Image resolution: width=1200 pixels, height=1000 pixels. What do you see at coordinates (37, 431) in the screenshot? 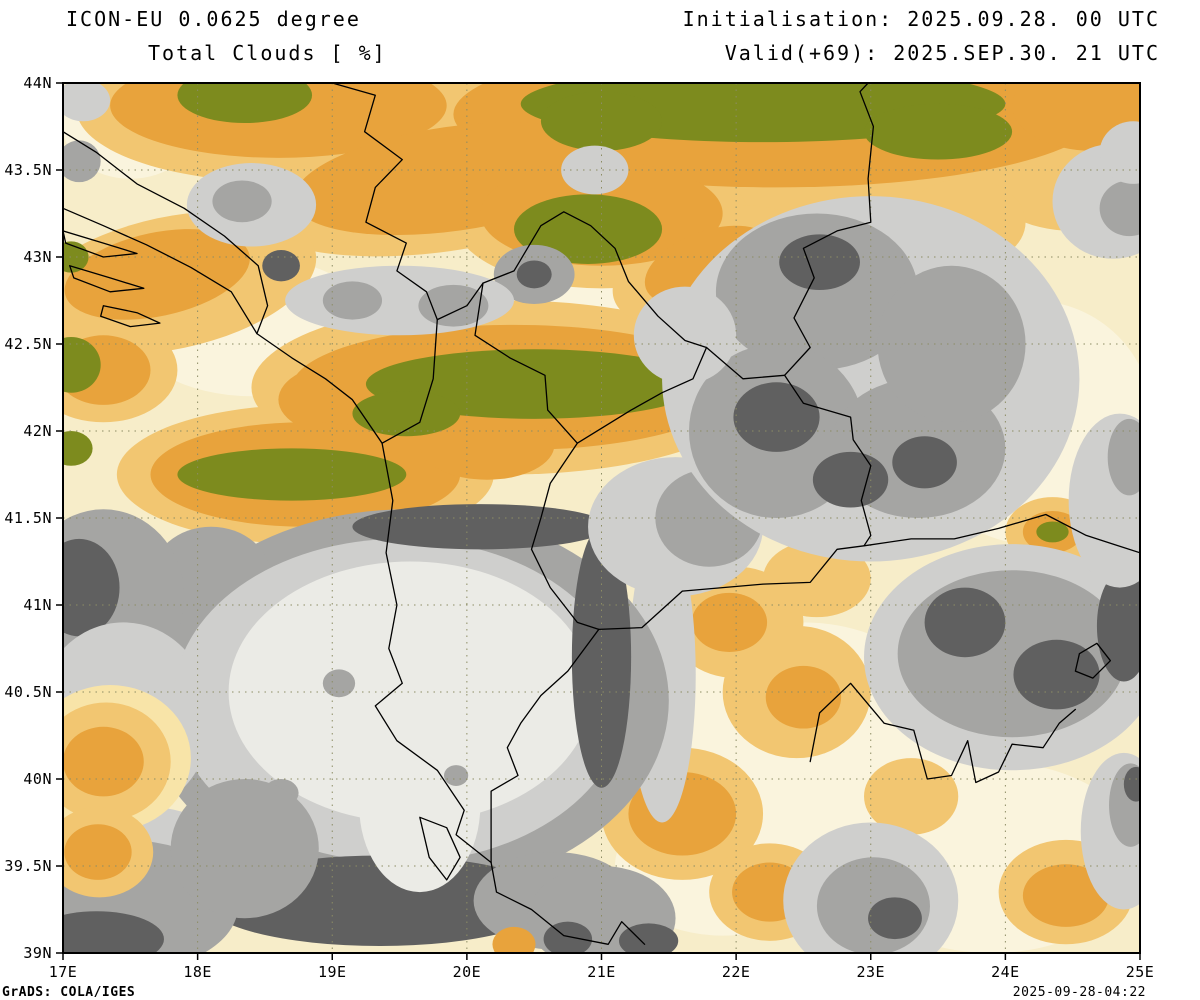
I see `y-axis-label: 42N` at bounding box center [37, 431].